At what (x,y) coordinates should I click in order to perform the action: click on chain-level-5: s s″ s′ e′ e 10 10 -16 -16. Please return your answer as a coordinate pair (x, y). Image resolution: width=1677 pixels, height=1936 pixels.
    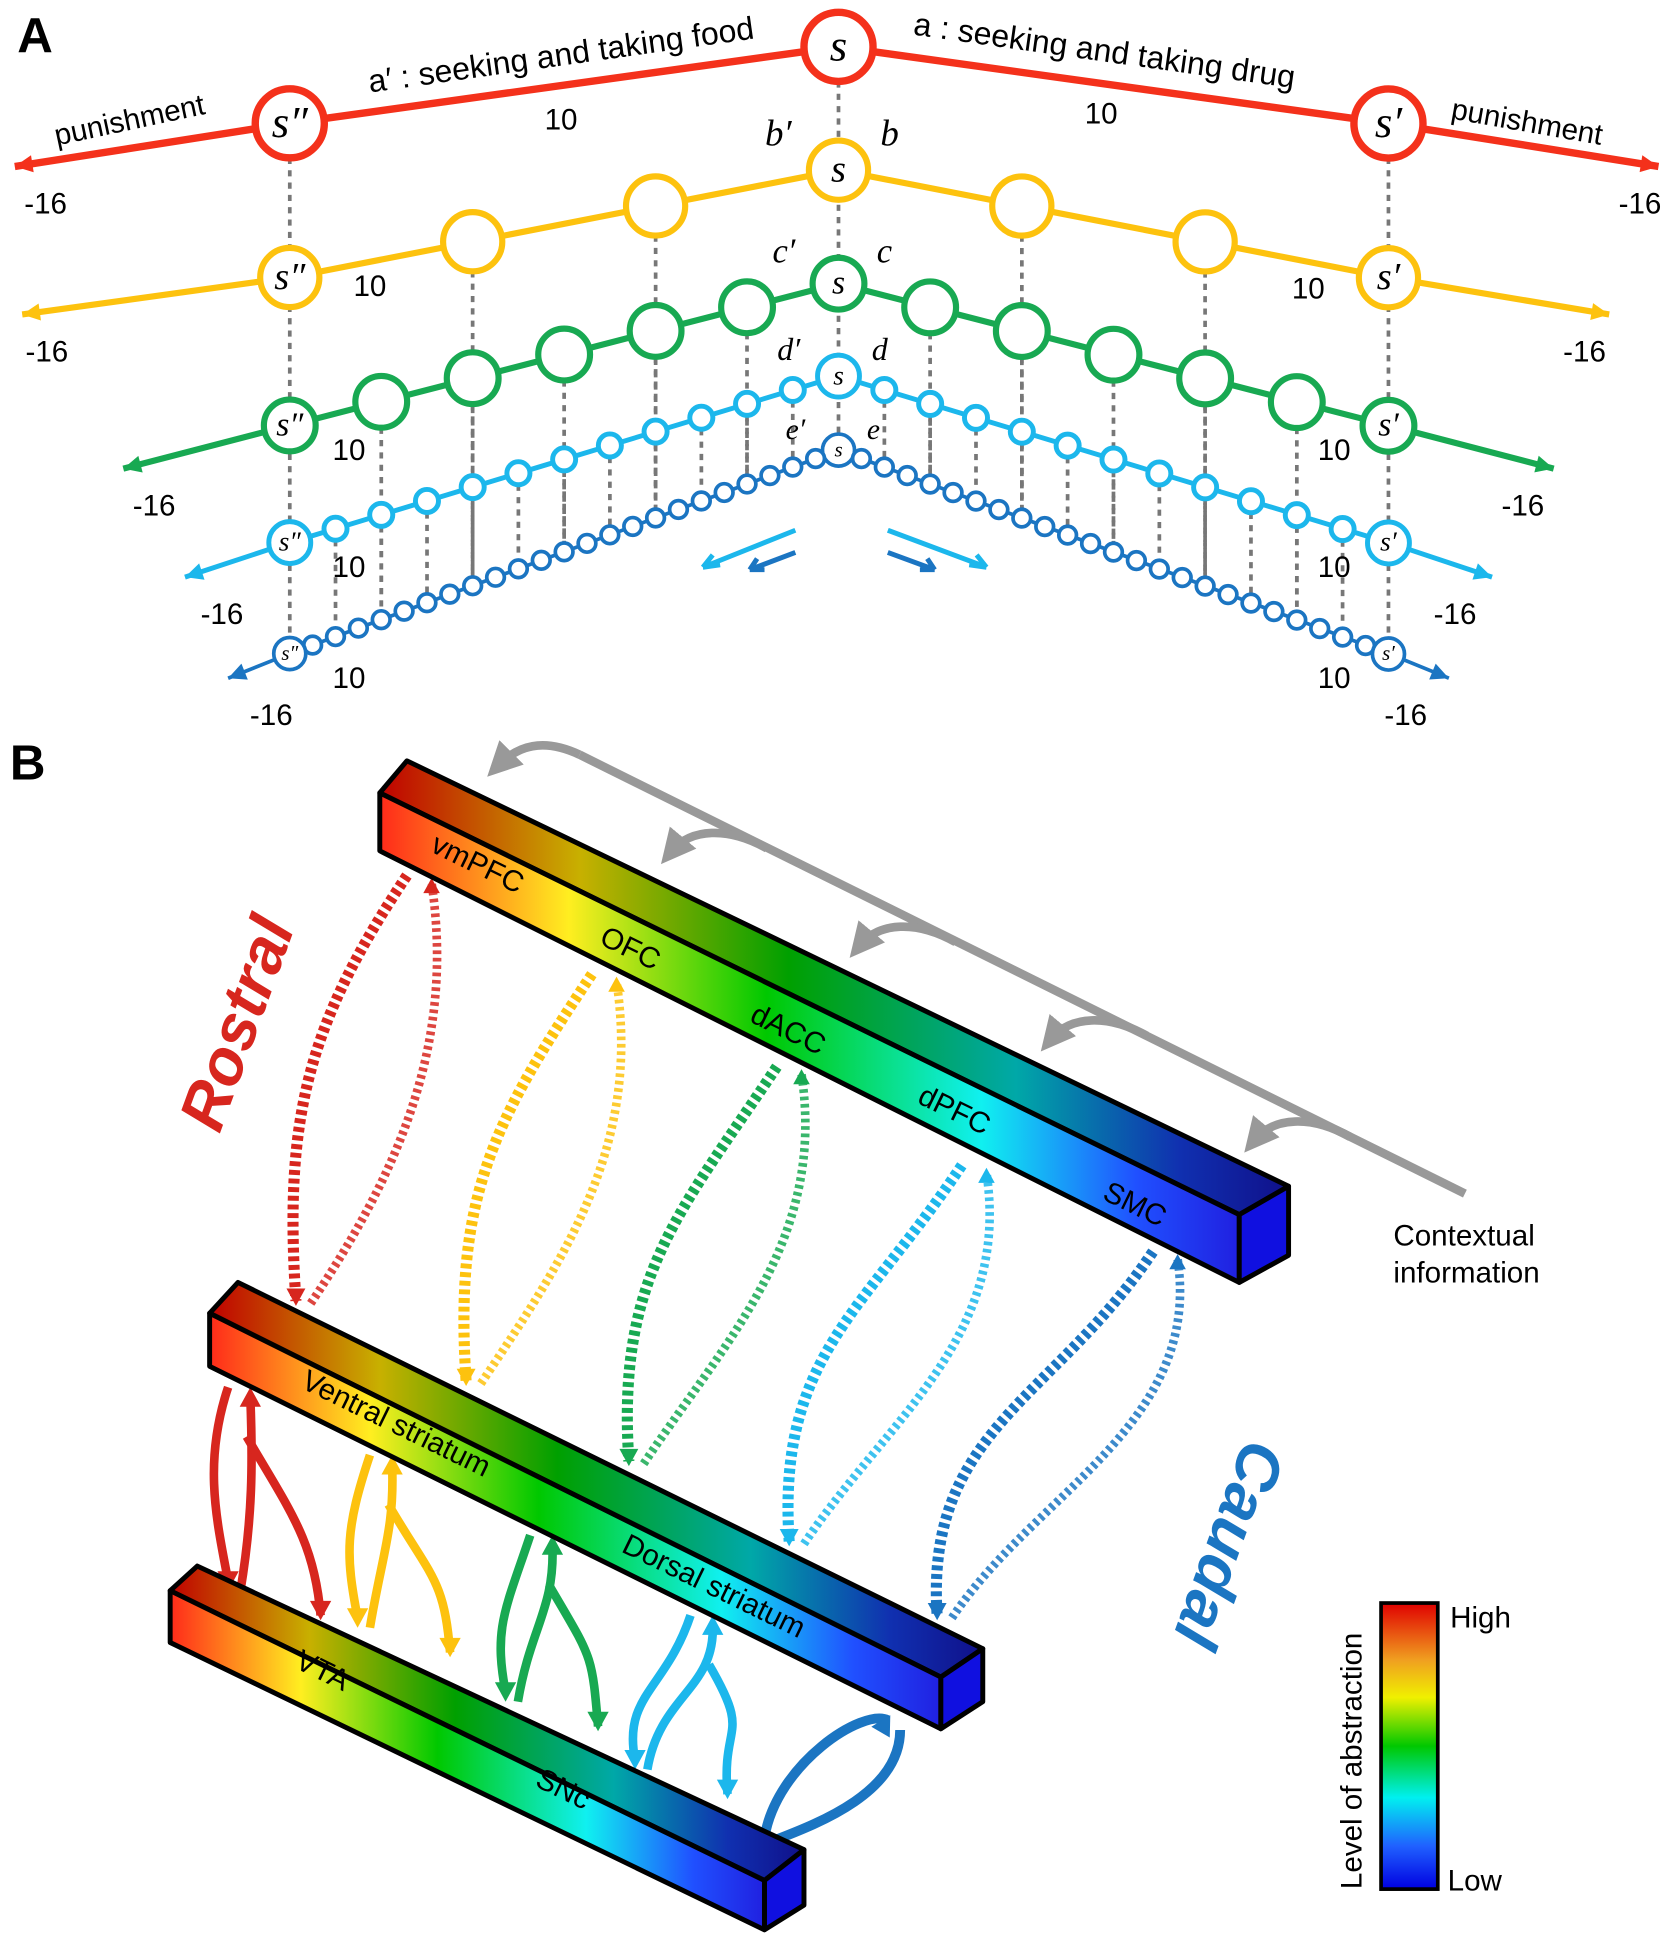
    Looking at the image, I should click on (838, 573).